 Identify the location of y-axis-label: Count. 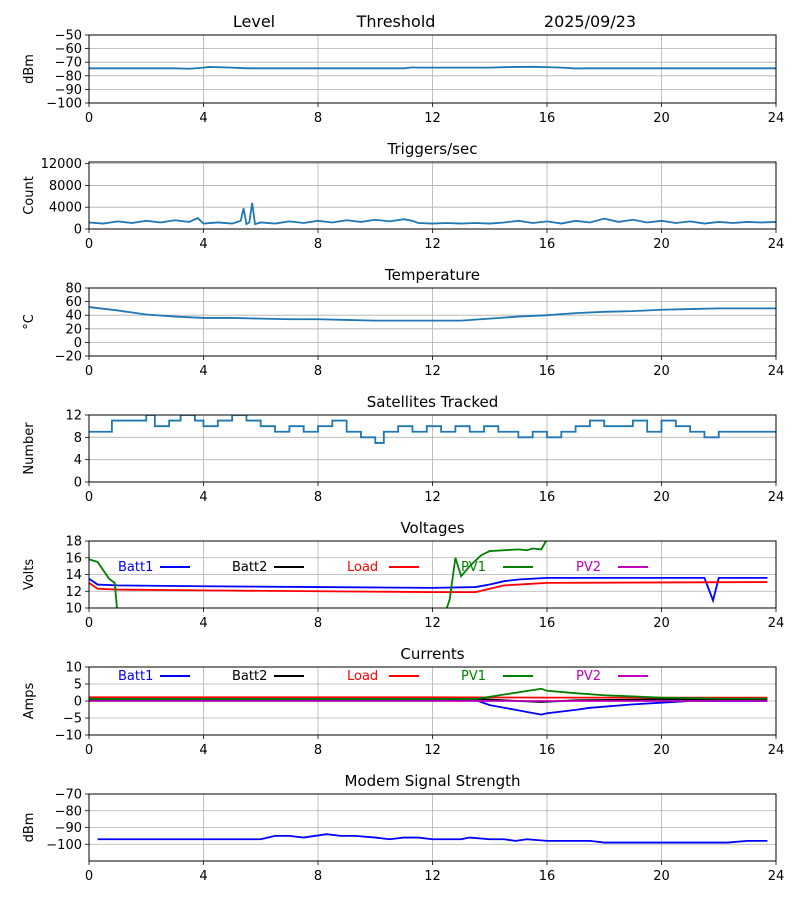
(29, 195).